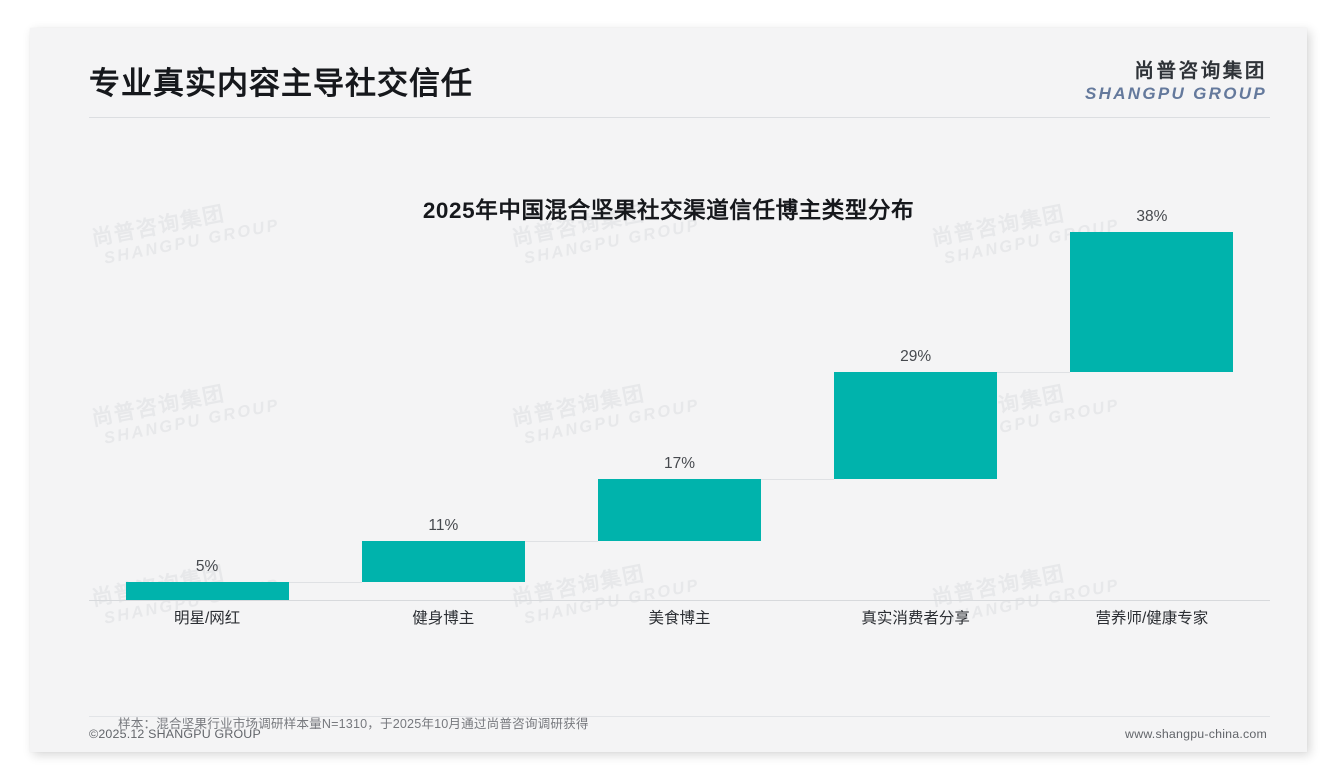 This screenshot has width=1340, height=780. What do you see at coordinates (1152, 216) in the screenshot?
I see `bar-value-label: 38%` at bounding box center [1152, 216].